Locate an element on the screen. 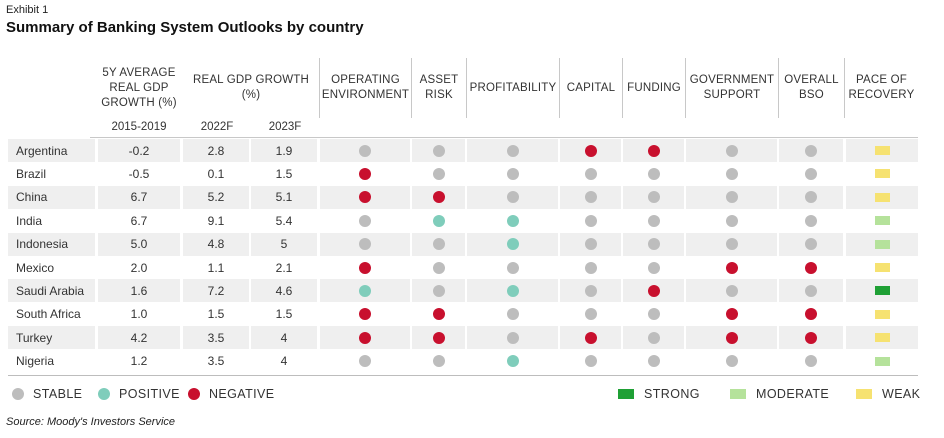 This screenshot has width=944, height=438. gdp-value-gdp22: 0.1 is located at coordinates (216, 173).